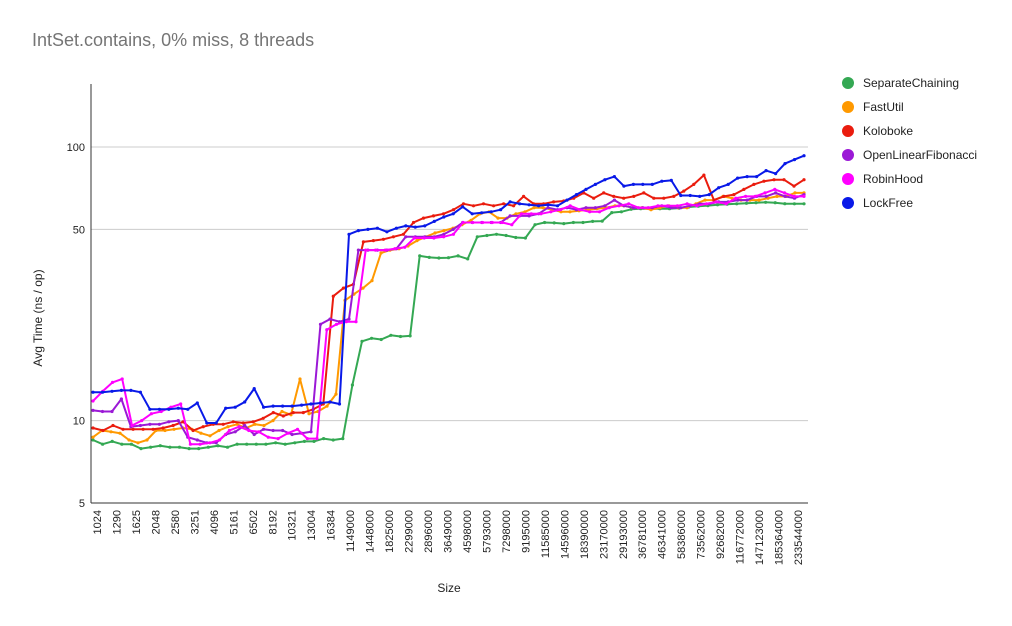 This screenshot has height=626, width=1012. I want to click on legend-item: RobinHood, so click(882, 179).